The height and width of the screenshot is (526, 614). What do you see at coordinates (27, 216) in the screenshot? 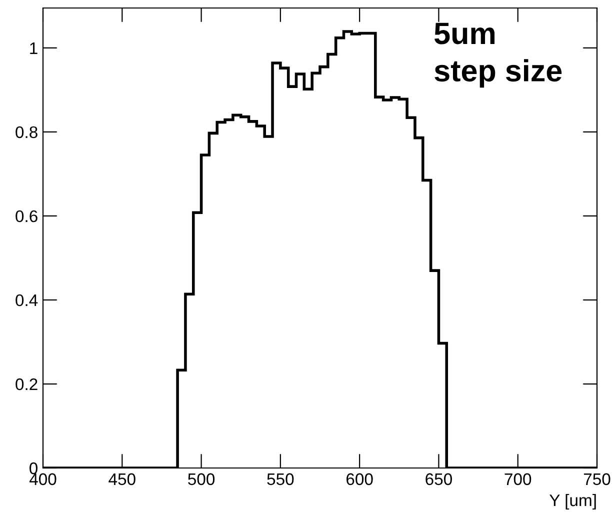
I see `y-tick-label: 0.6` at bounding box center [27, 216].